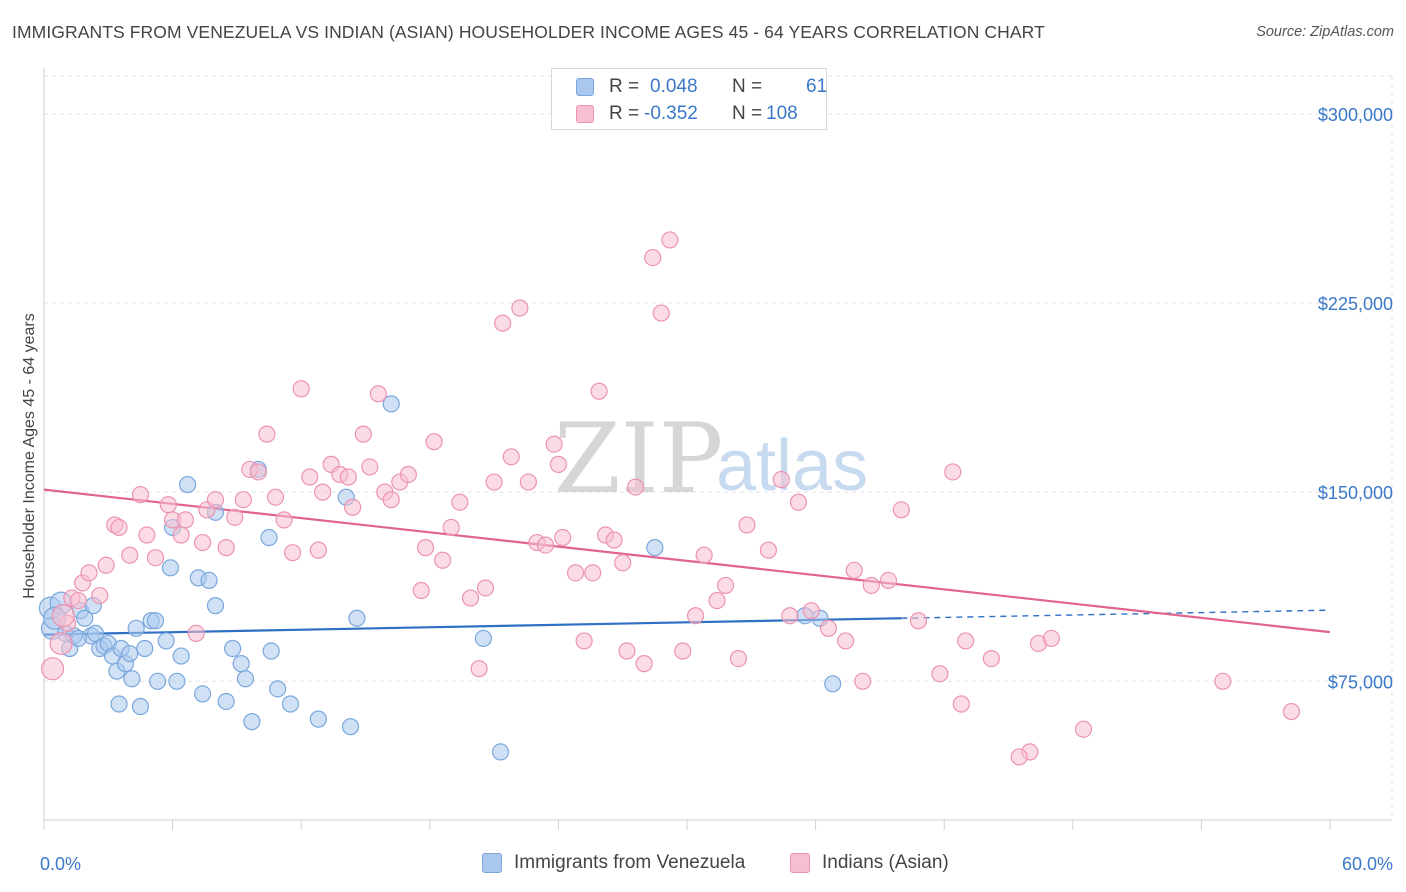 The width and height of the screenshot is (1406, 892). Describe the element at coordinates (1325, 32) in the screenshot. I see `source-credit: Source: ZipAtlas.com` at that location.